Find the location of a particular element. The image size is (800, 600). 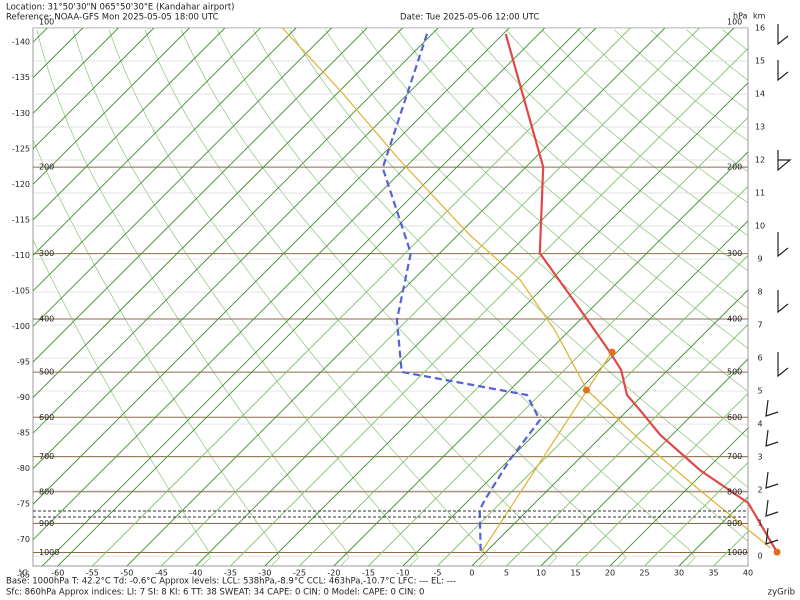

height-tick-label: 8 is located at coordinates (759, 292).